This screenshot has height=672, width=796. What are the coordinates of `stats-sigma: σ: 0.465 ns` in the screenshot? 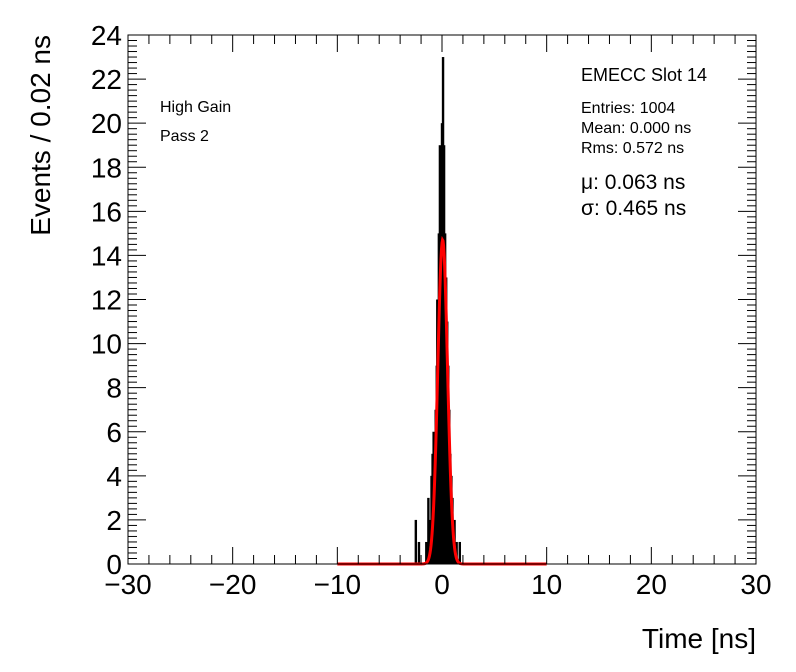 It's located at (633, 208).